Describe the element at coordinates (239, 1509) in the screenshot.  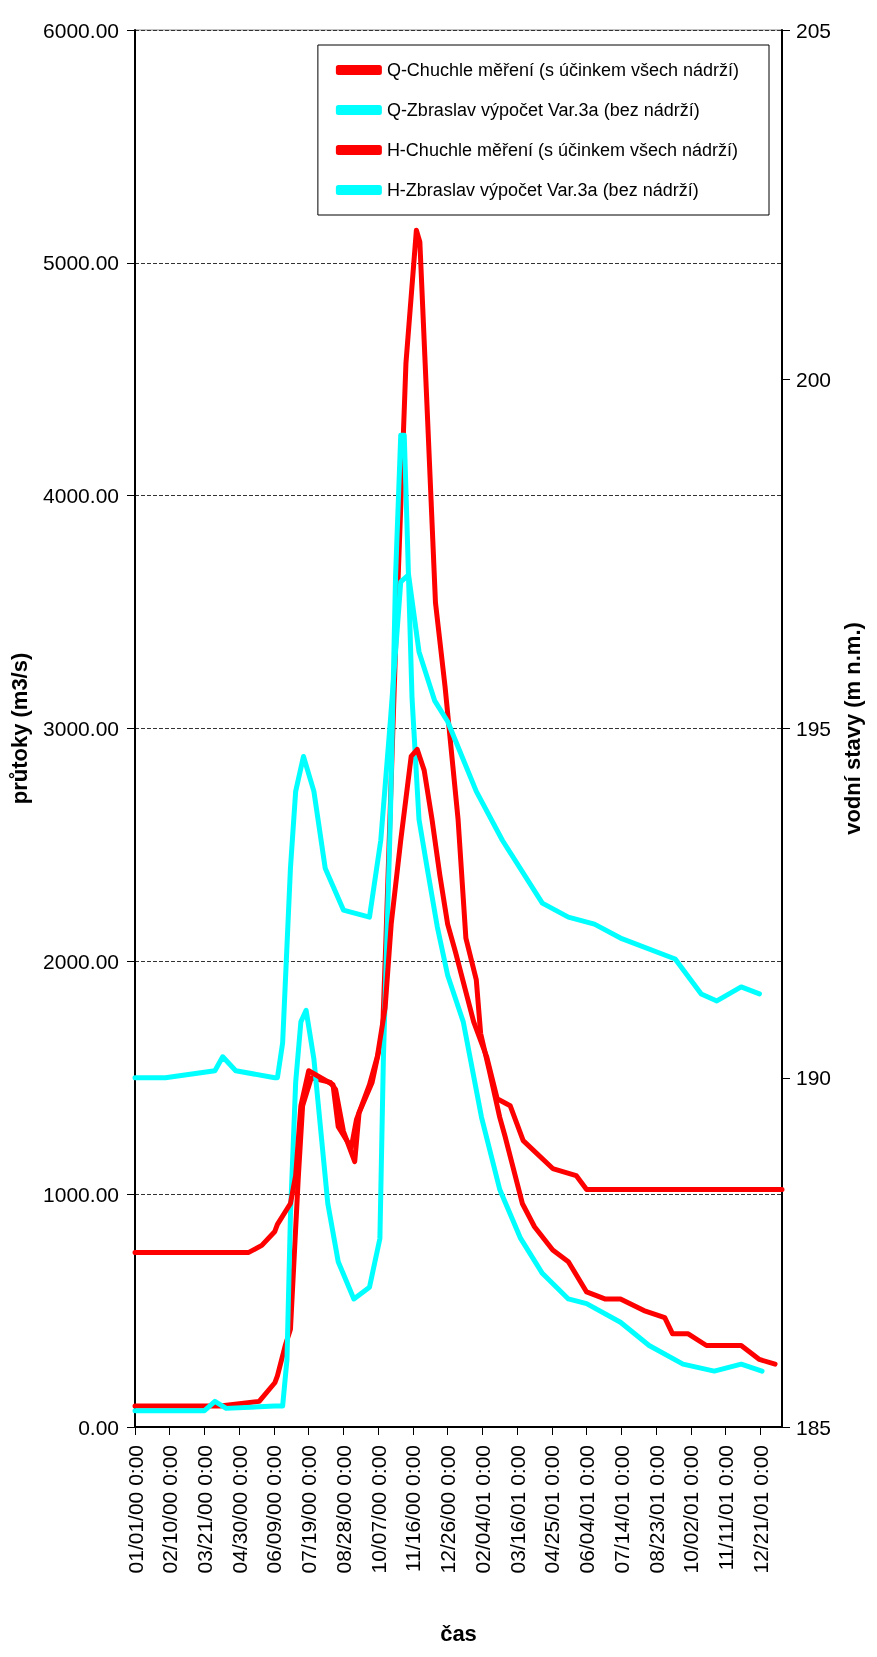
I see `x-tick-label: 04/30/00 0:00` at that location.